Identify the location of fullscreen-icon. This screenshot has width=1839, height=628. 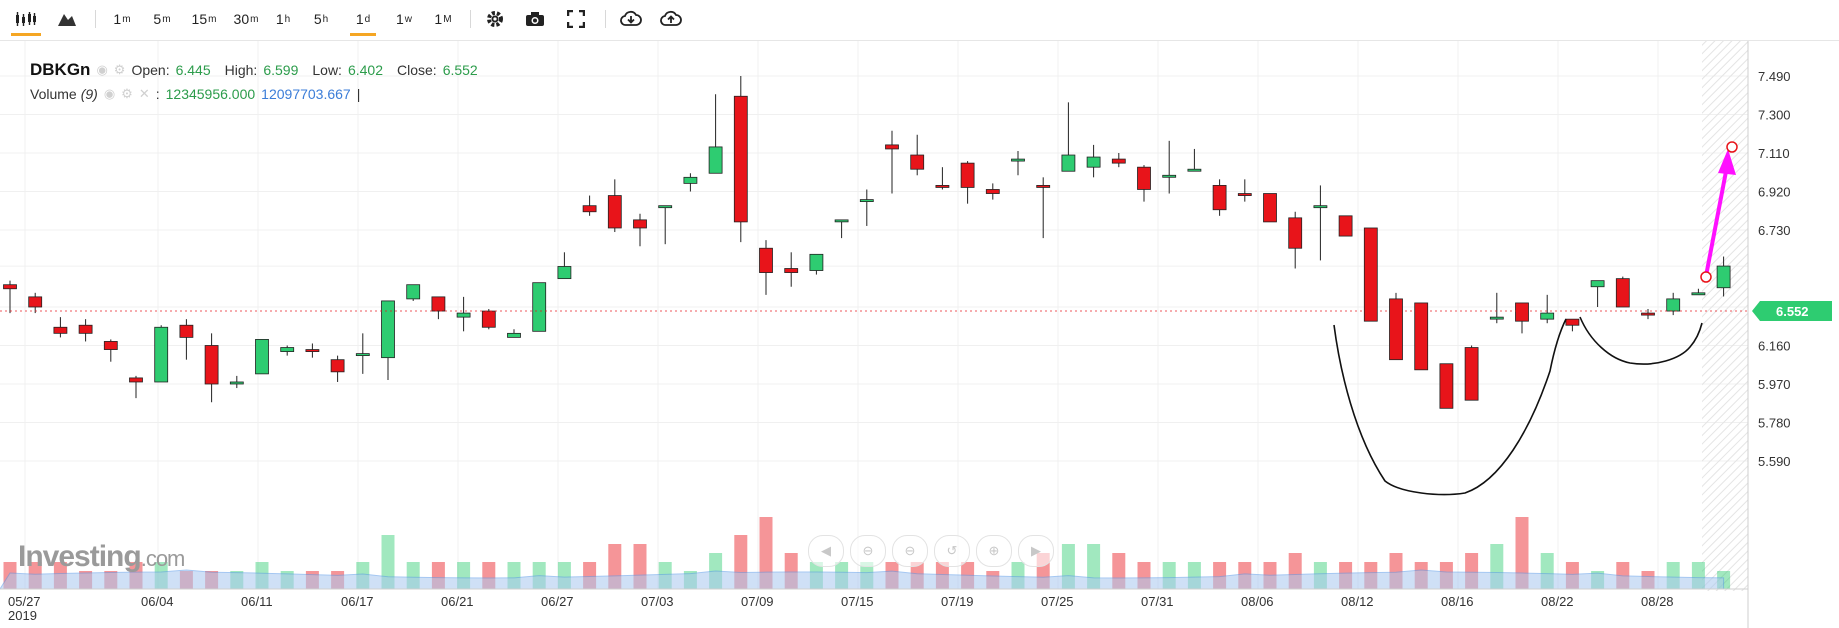
(576, 19).